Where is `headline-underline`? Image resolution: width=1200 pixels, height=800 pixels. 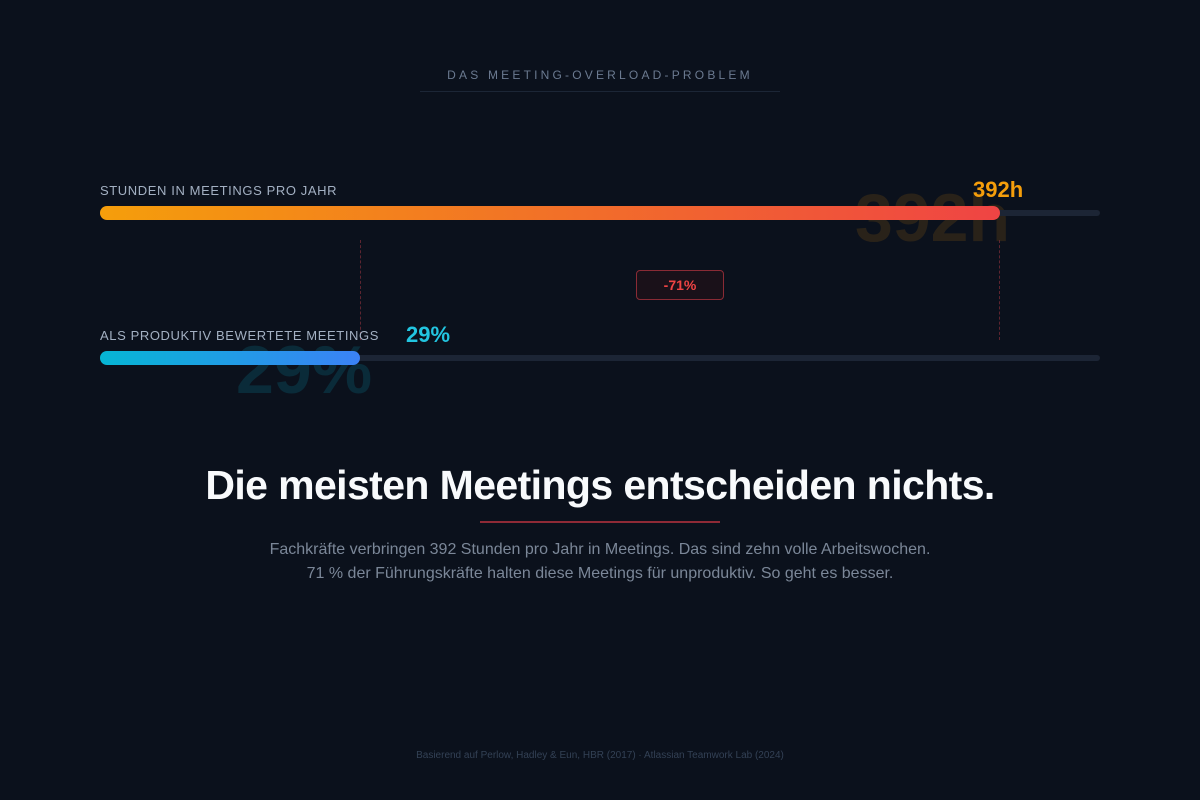 headline-underline is located at coordinates (600, 522).